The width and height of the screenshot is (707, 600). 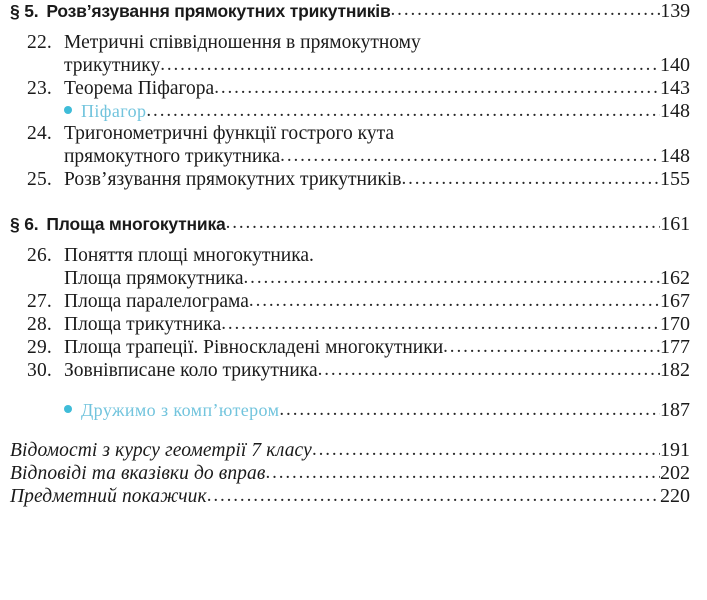 What do you see at coordinates (675, 224) in the screenshot?
I see `page-number: 161` at bounding box center [675, 224].